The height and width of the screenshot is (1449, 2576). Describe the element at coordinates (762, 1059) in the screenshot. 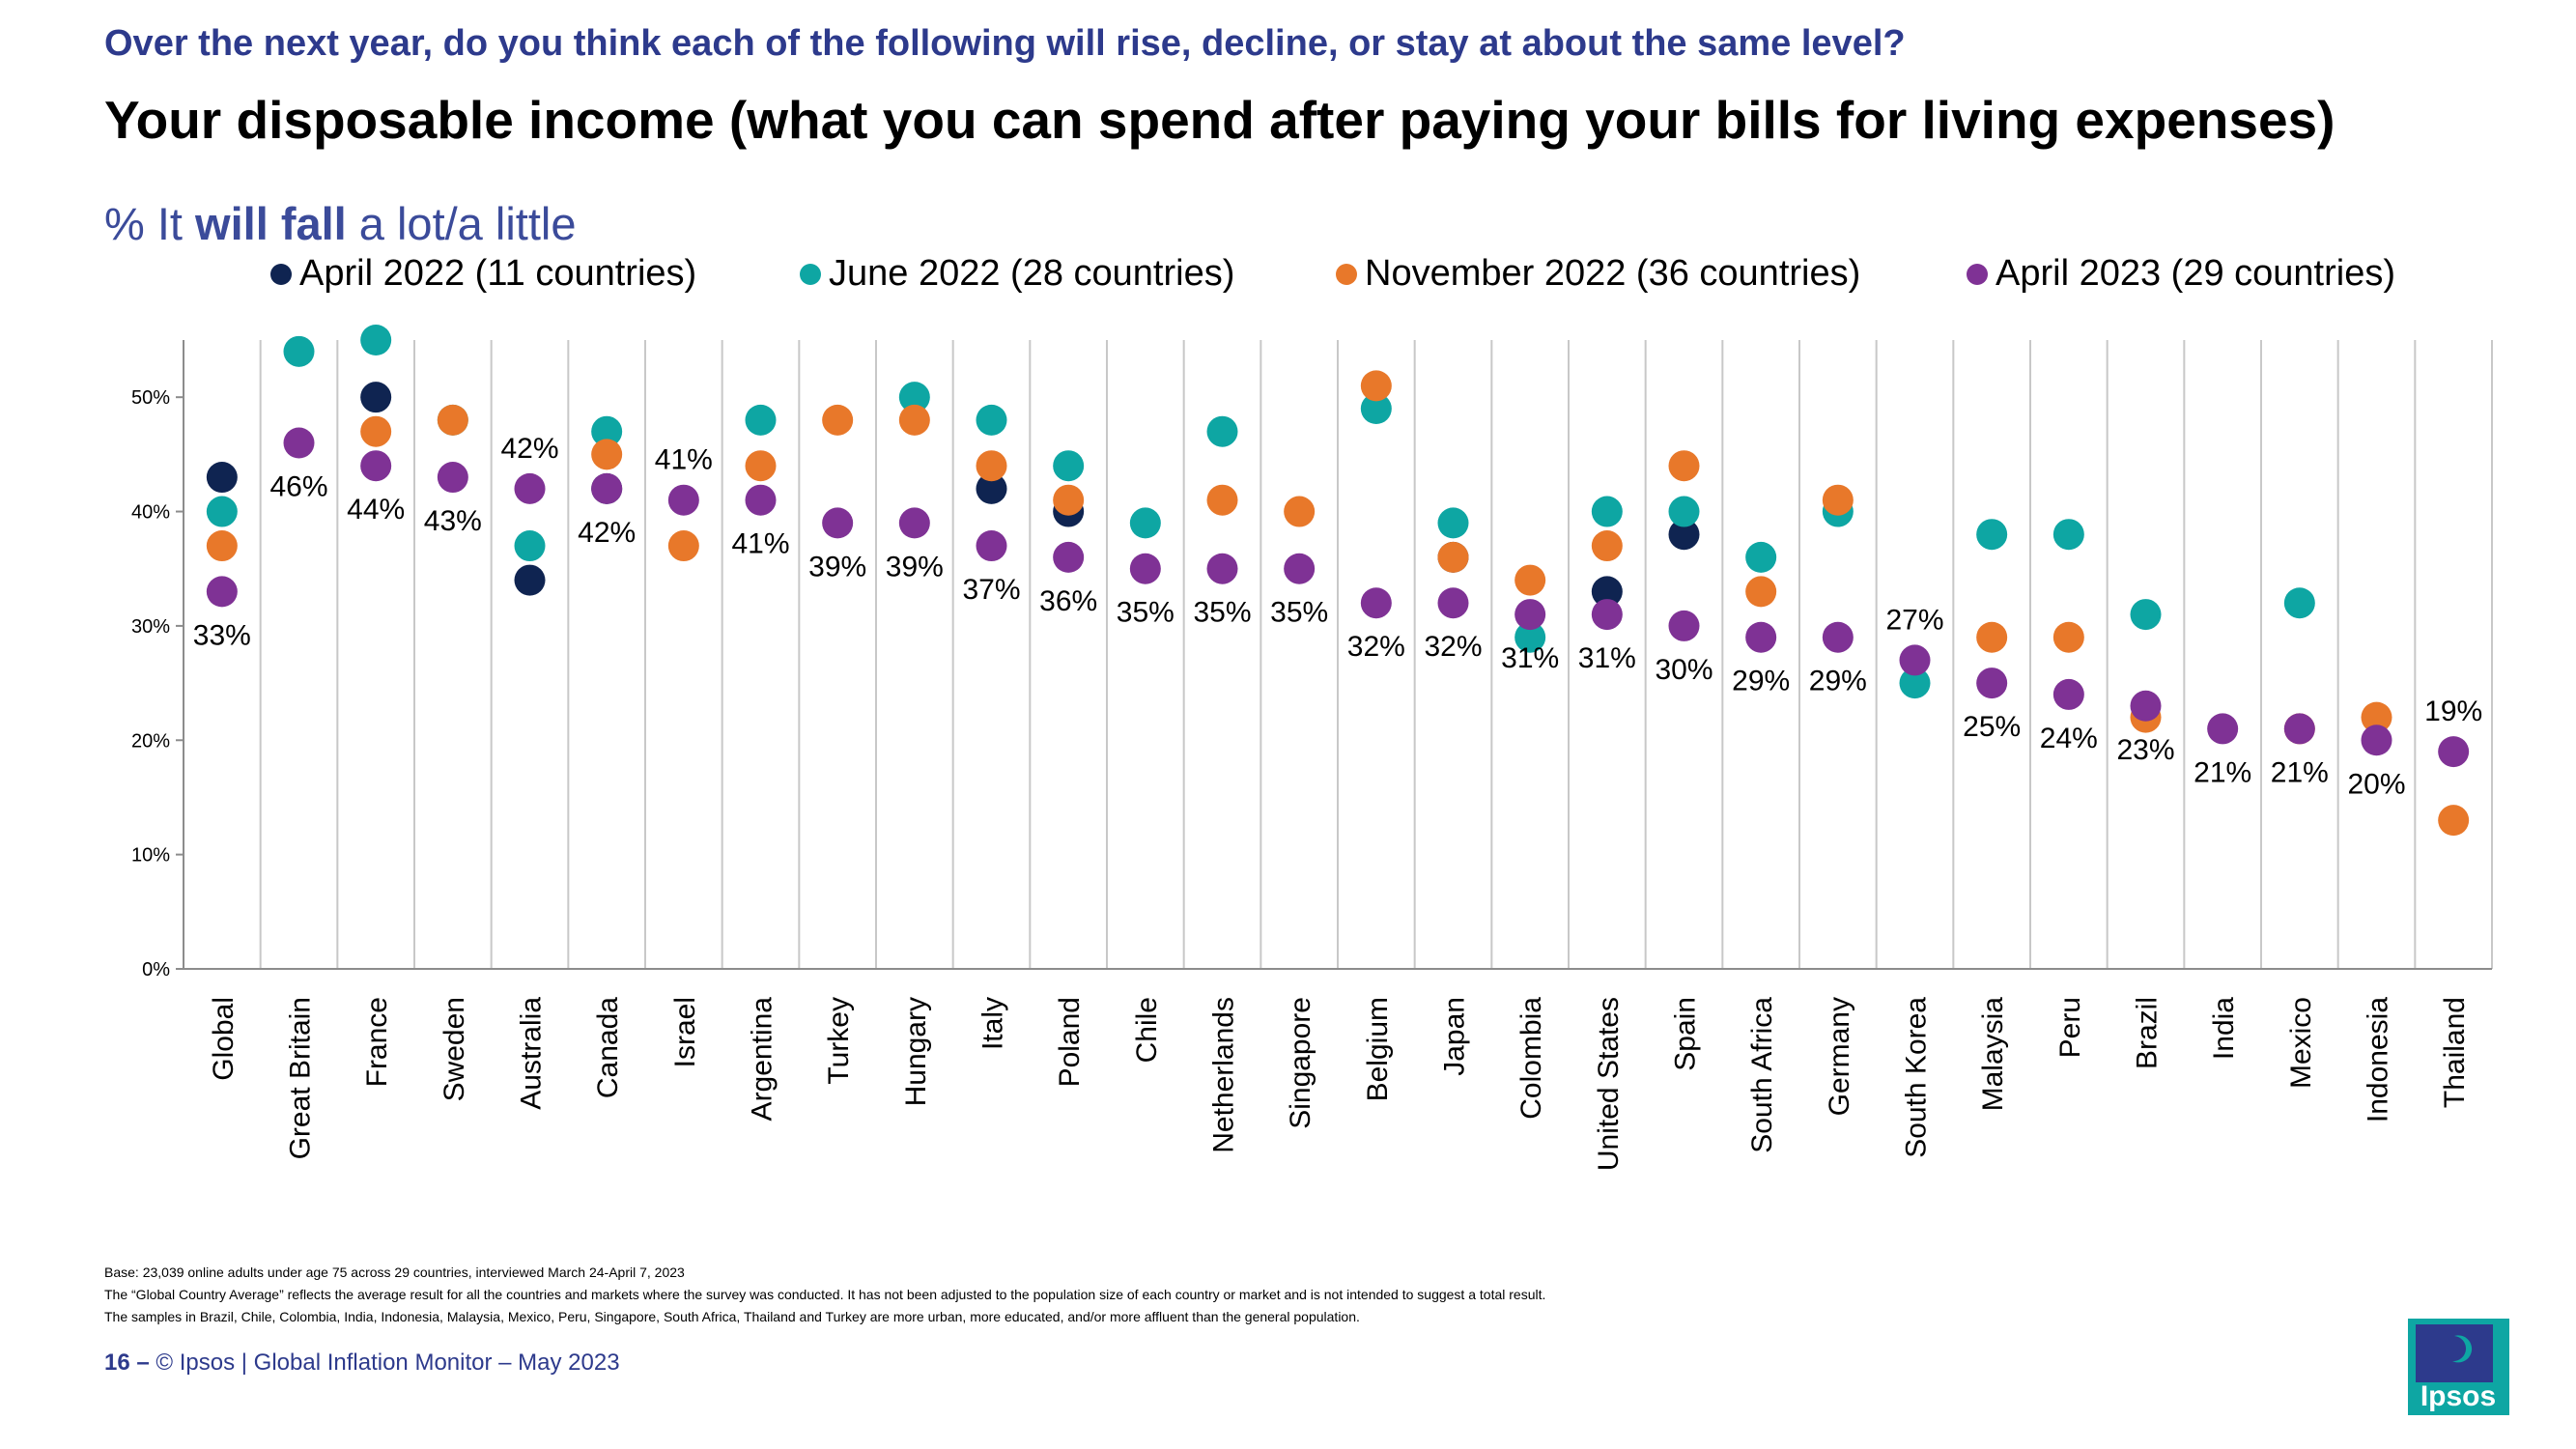

I see `x-tick-label: Argentina` at that location.